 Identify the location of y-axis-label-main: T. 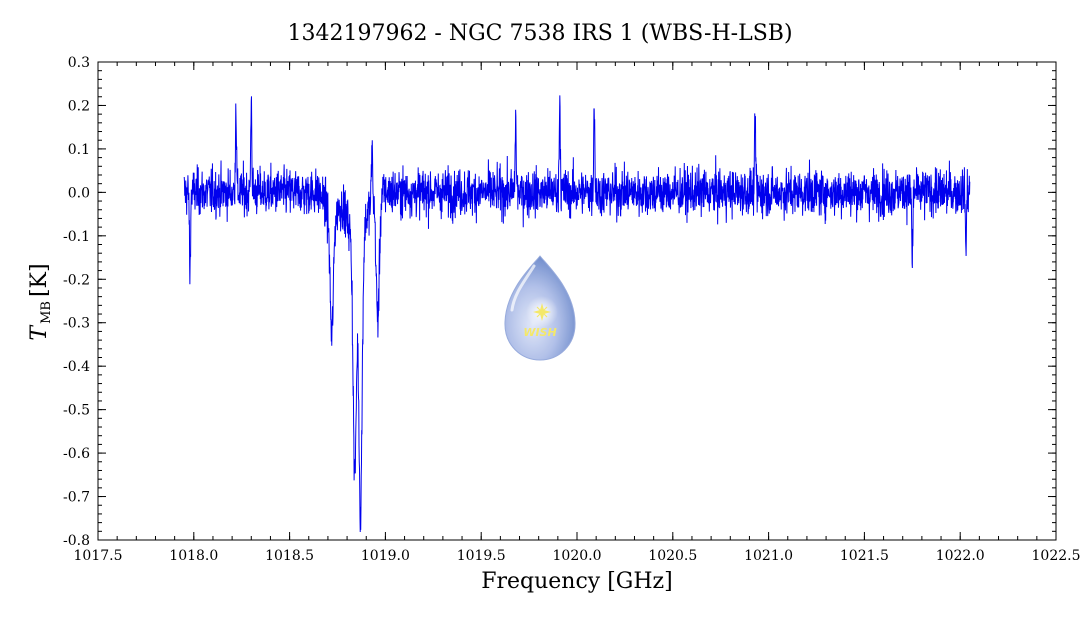
(39, 332).